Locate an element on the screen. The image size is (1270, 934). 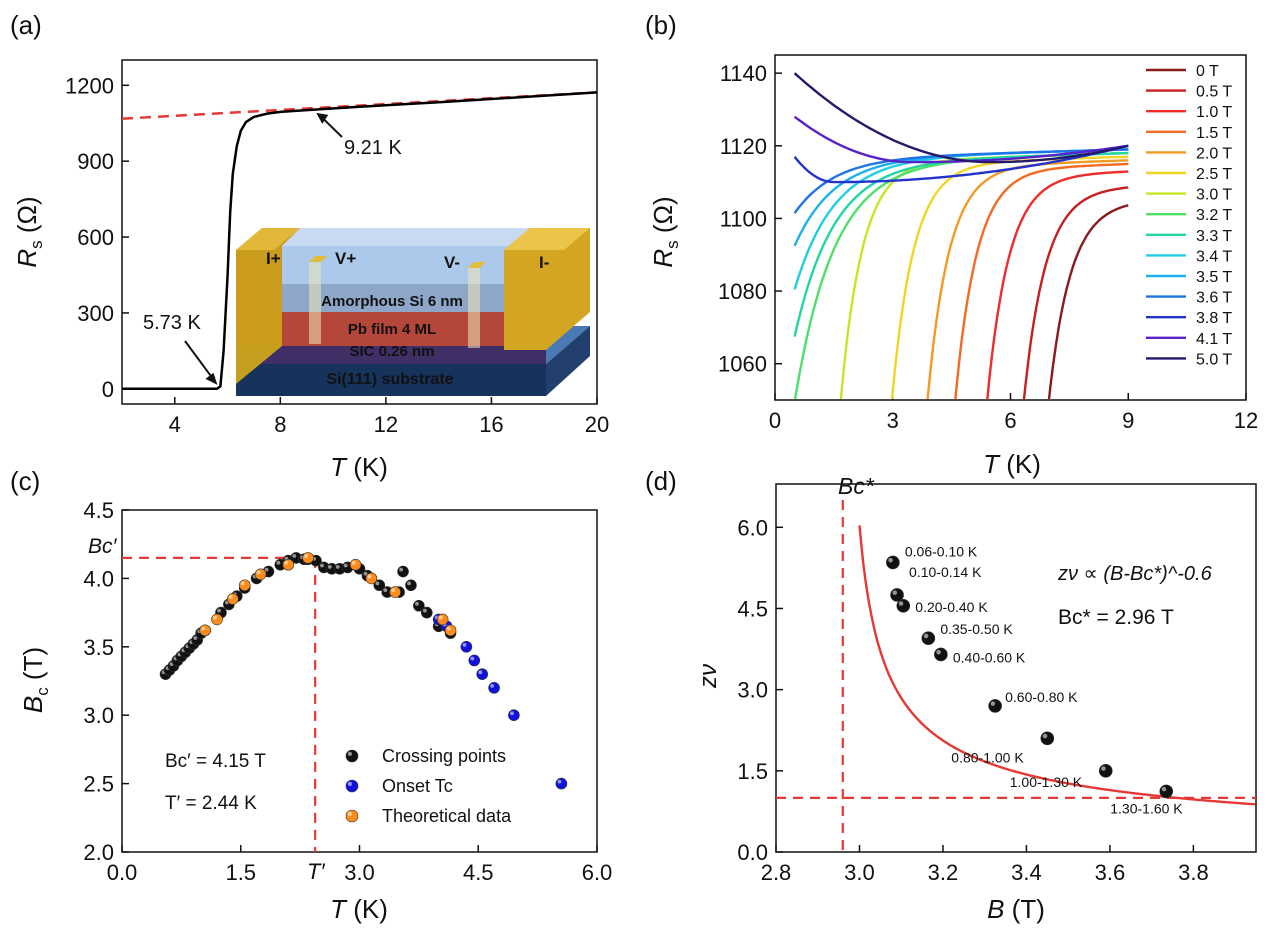
x-tick-label: 6.0 is located at coordinates (597, 872).